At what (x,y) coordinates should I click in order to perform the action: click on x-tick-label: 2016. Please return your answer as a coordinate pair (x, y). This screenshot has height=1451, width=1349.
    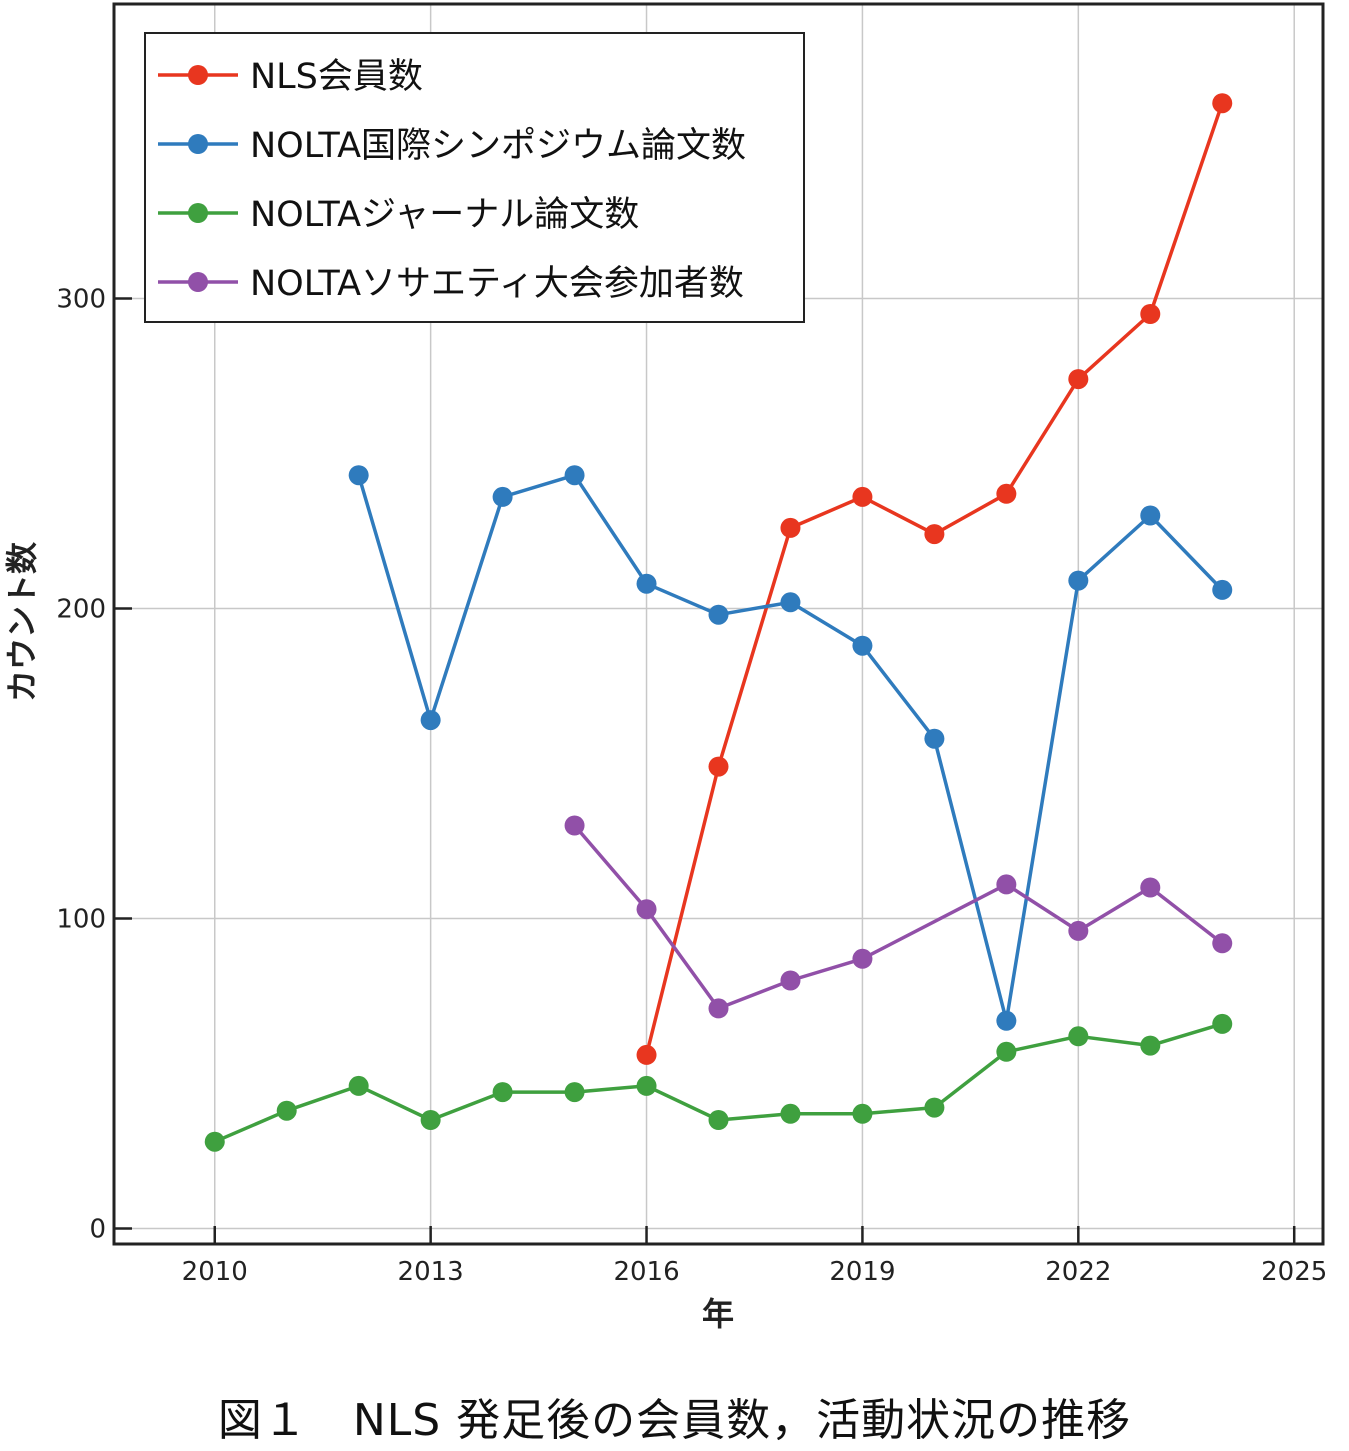
    Looking at the image, I should click on (646, 1272).